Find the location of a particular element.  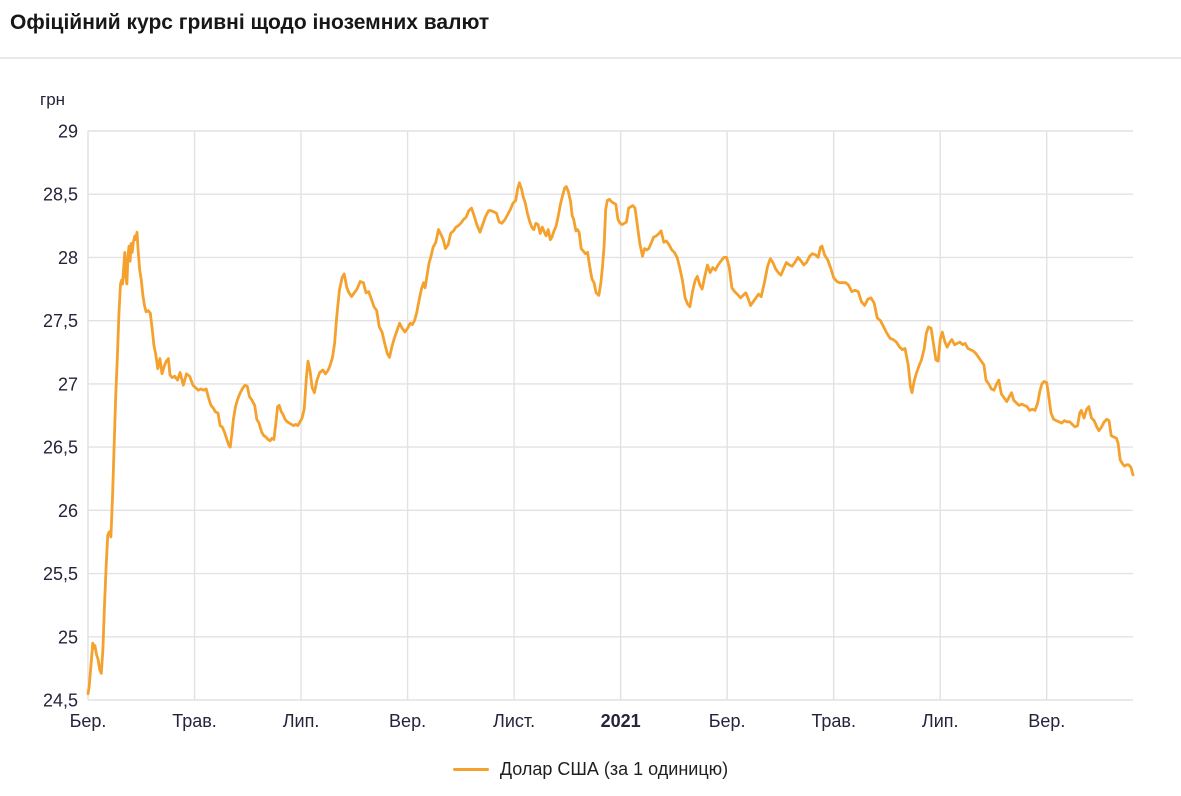

y-axis-tick-label: 26 is located at coordinates (68, 511).